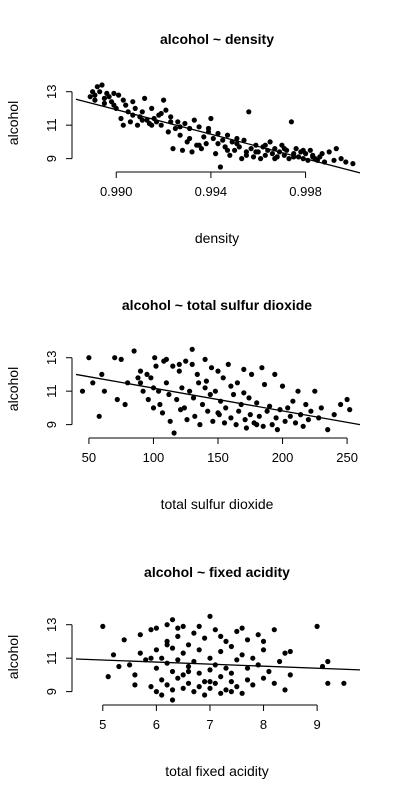 This screenshot has width=400, height=800. What do you see at coordinates (211, 185) in the screenshot?
I see `x-axis: 0.990 0.994 0.998` at bounding box center [211, 185].